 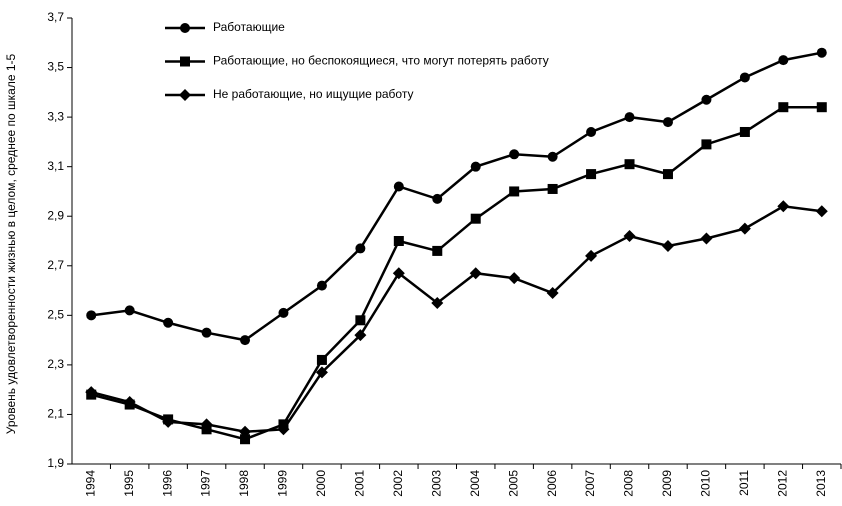 What do you see at coordinates (55, 116) in the screenshot?
I see `y-tick-label: 3,3` at bounding box center [55, 116].